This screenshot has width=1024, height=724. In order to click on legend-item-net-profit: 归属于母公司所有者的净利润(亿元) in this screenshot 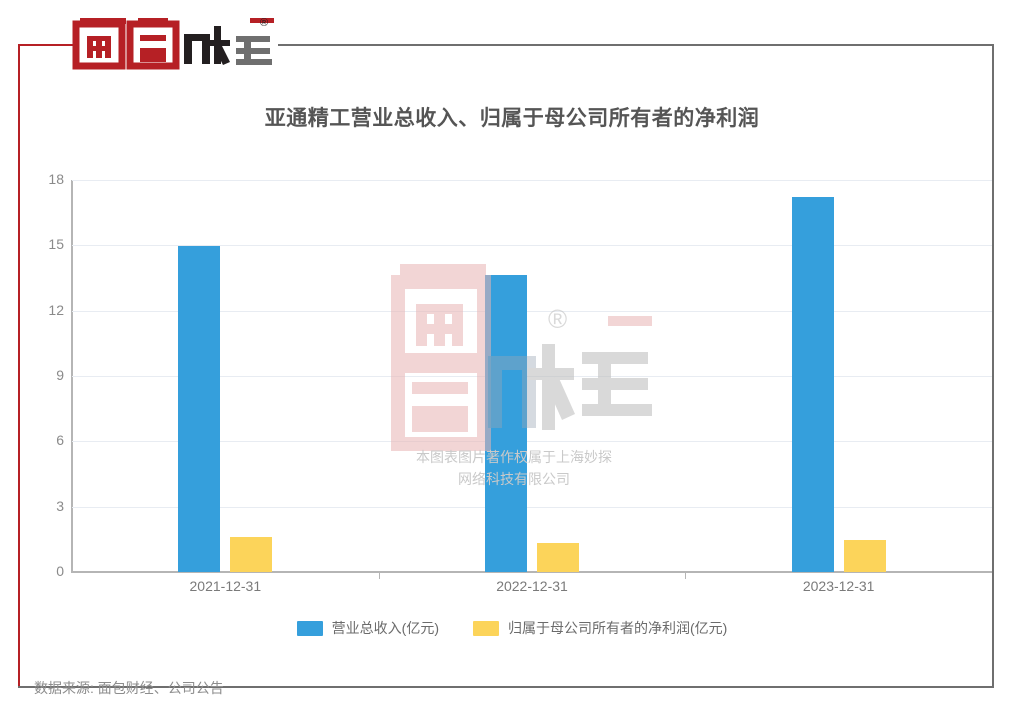, I will do `click(600, 628)`.